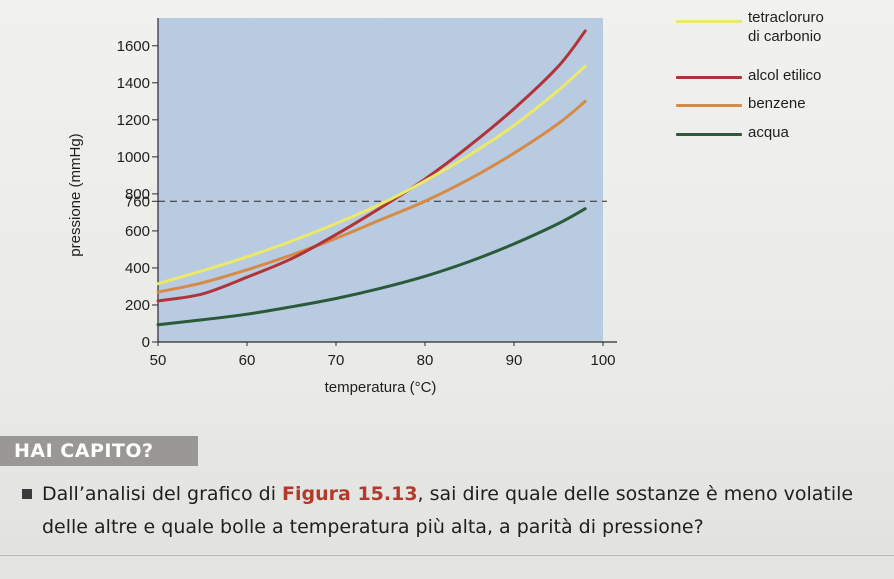  I want to click on y-tick-label: 760, so click(137, 201).